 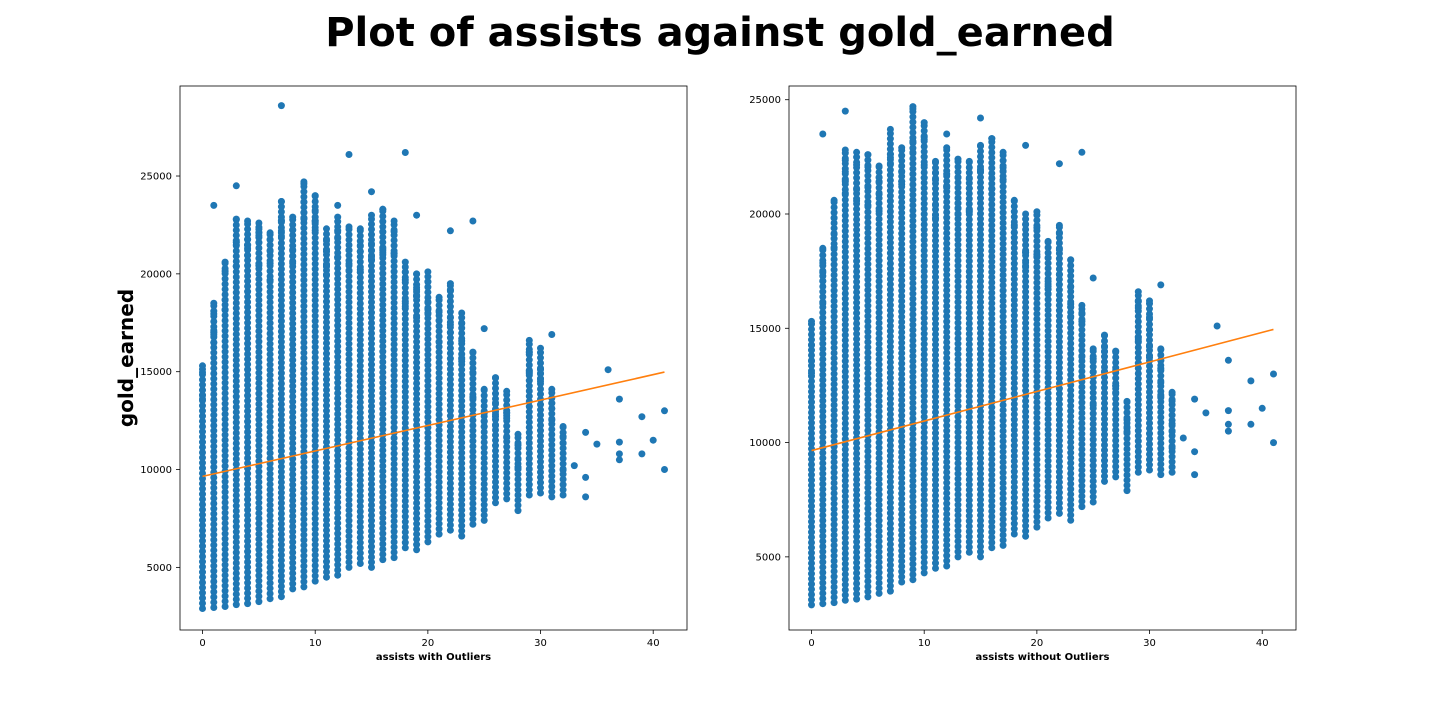 What do you see at coordinates (156, 274) in the screenshot?
I see `y-tick-label: 20000` at bounding box center [156, 274].